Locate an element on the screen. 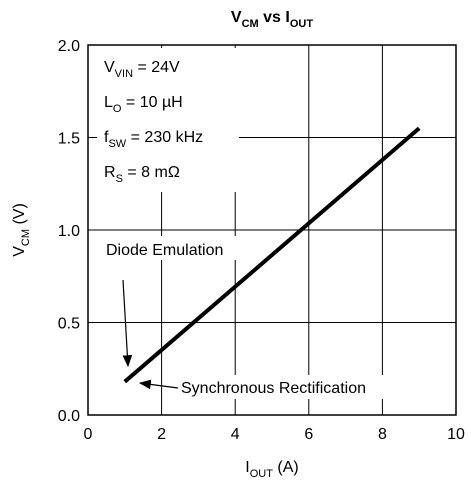  y-axis-label: VCM (V) is located at coordinates (21, 230).